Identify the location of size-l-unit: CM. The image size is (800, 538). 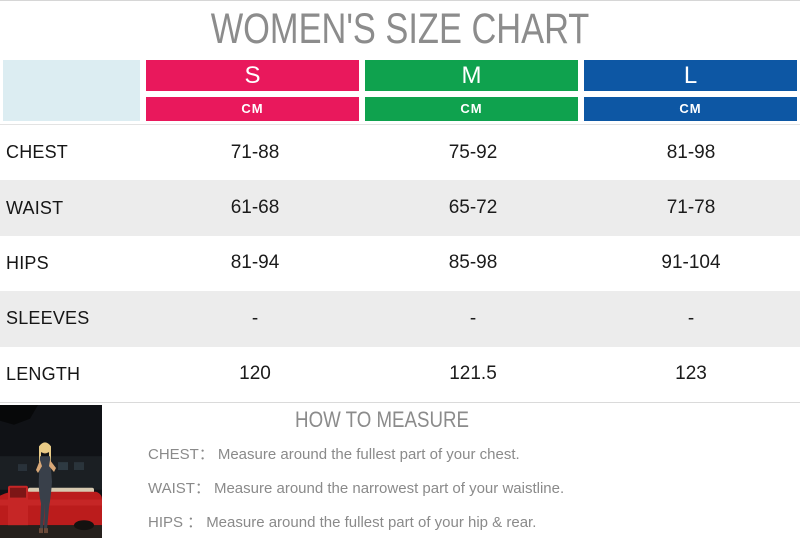
(690, 109).